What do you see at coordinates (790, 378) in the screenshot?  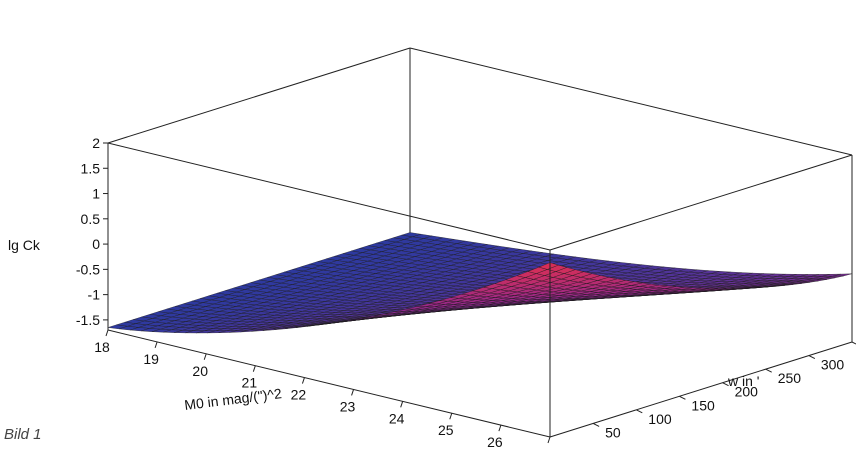 I see `y-tick-label: 250` at bounding box center [790, 378].